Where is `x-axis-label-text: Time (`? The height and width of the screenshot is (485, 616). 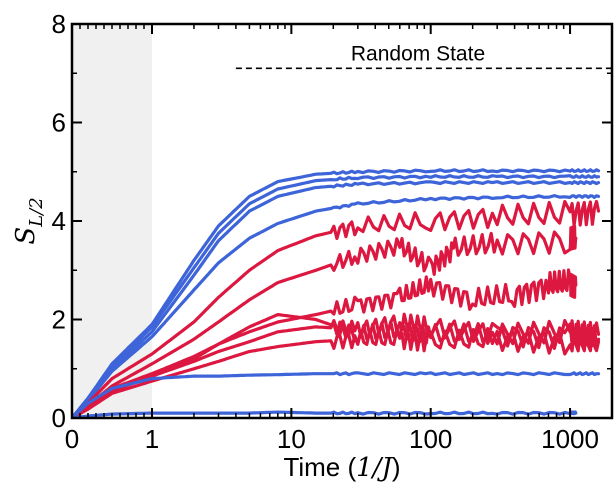
x-axis-label-text: Time ( is located at coordinates (319, 467).